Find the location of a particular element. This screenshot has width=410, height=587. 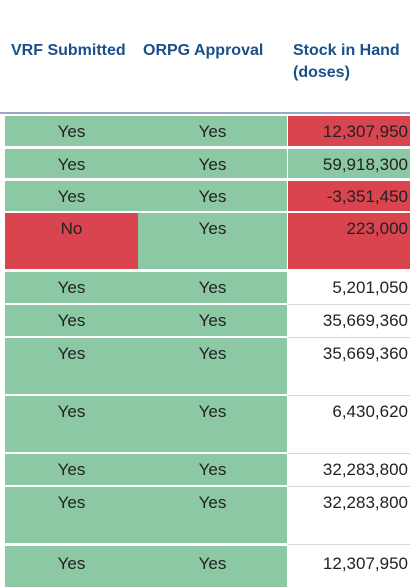

cell-stock-in-hand: -3,351,450 is located at coordinates (349, 196).